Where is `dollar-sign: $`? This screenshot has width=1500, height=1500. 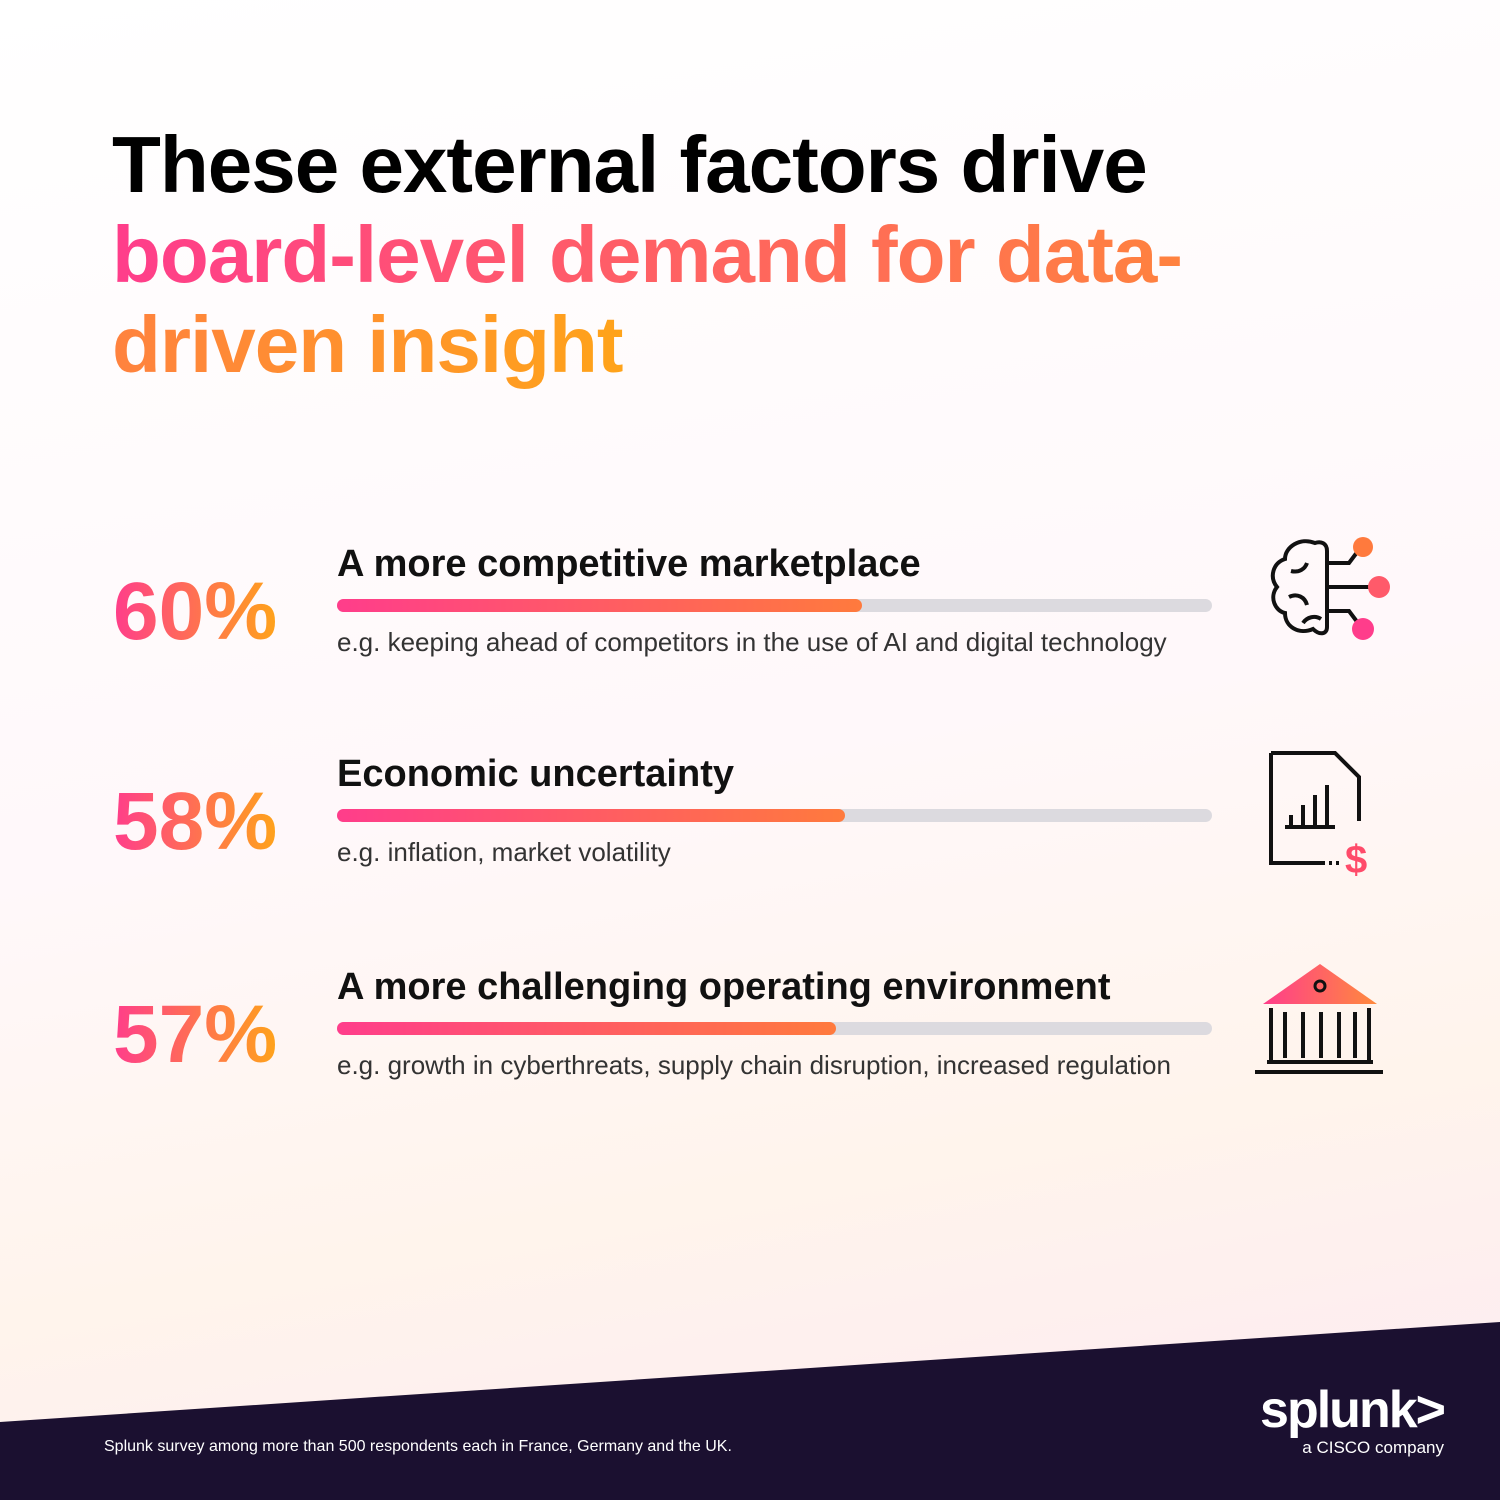 dollar-sign: $ is located at coordinates (1356, 860).